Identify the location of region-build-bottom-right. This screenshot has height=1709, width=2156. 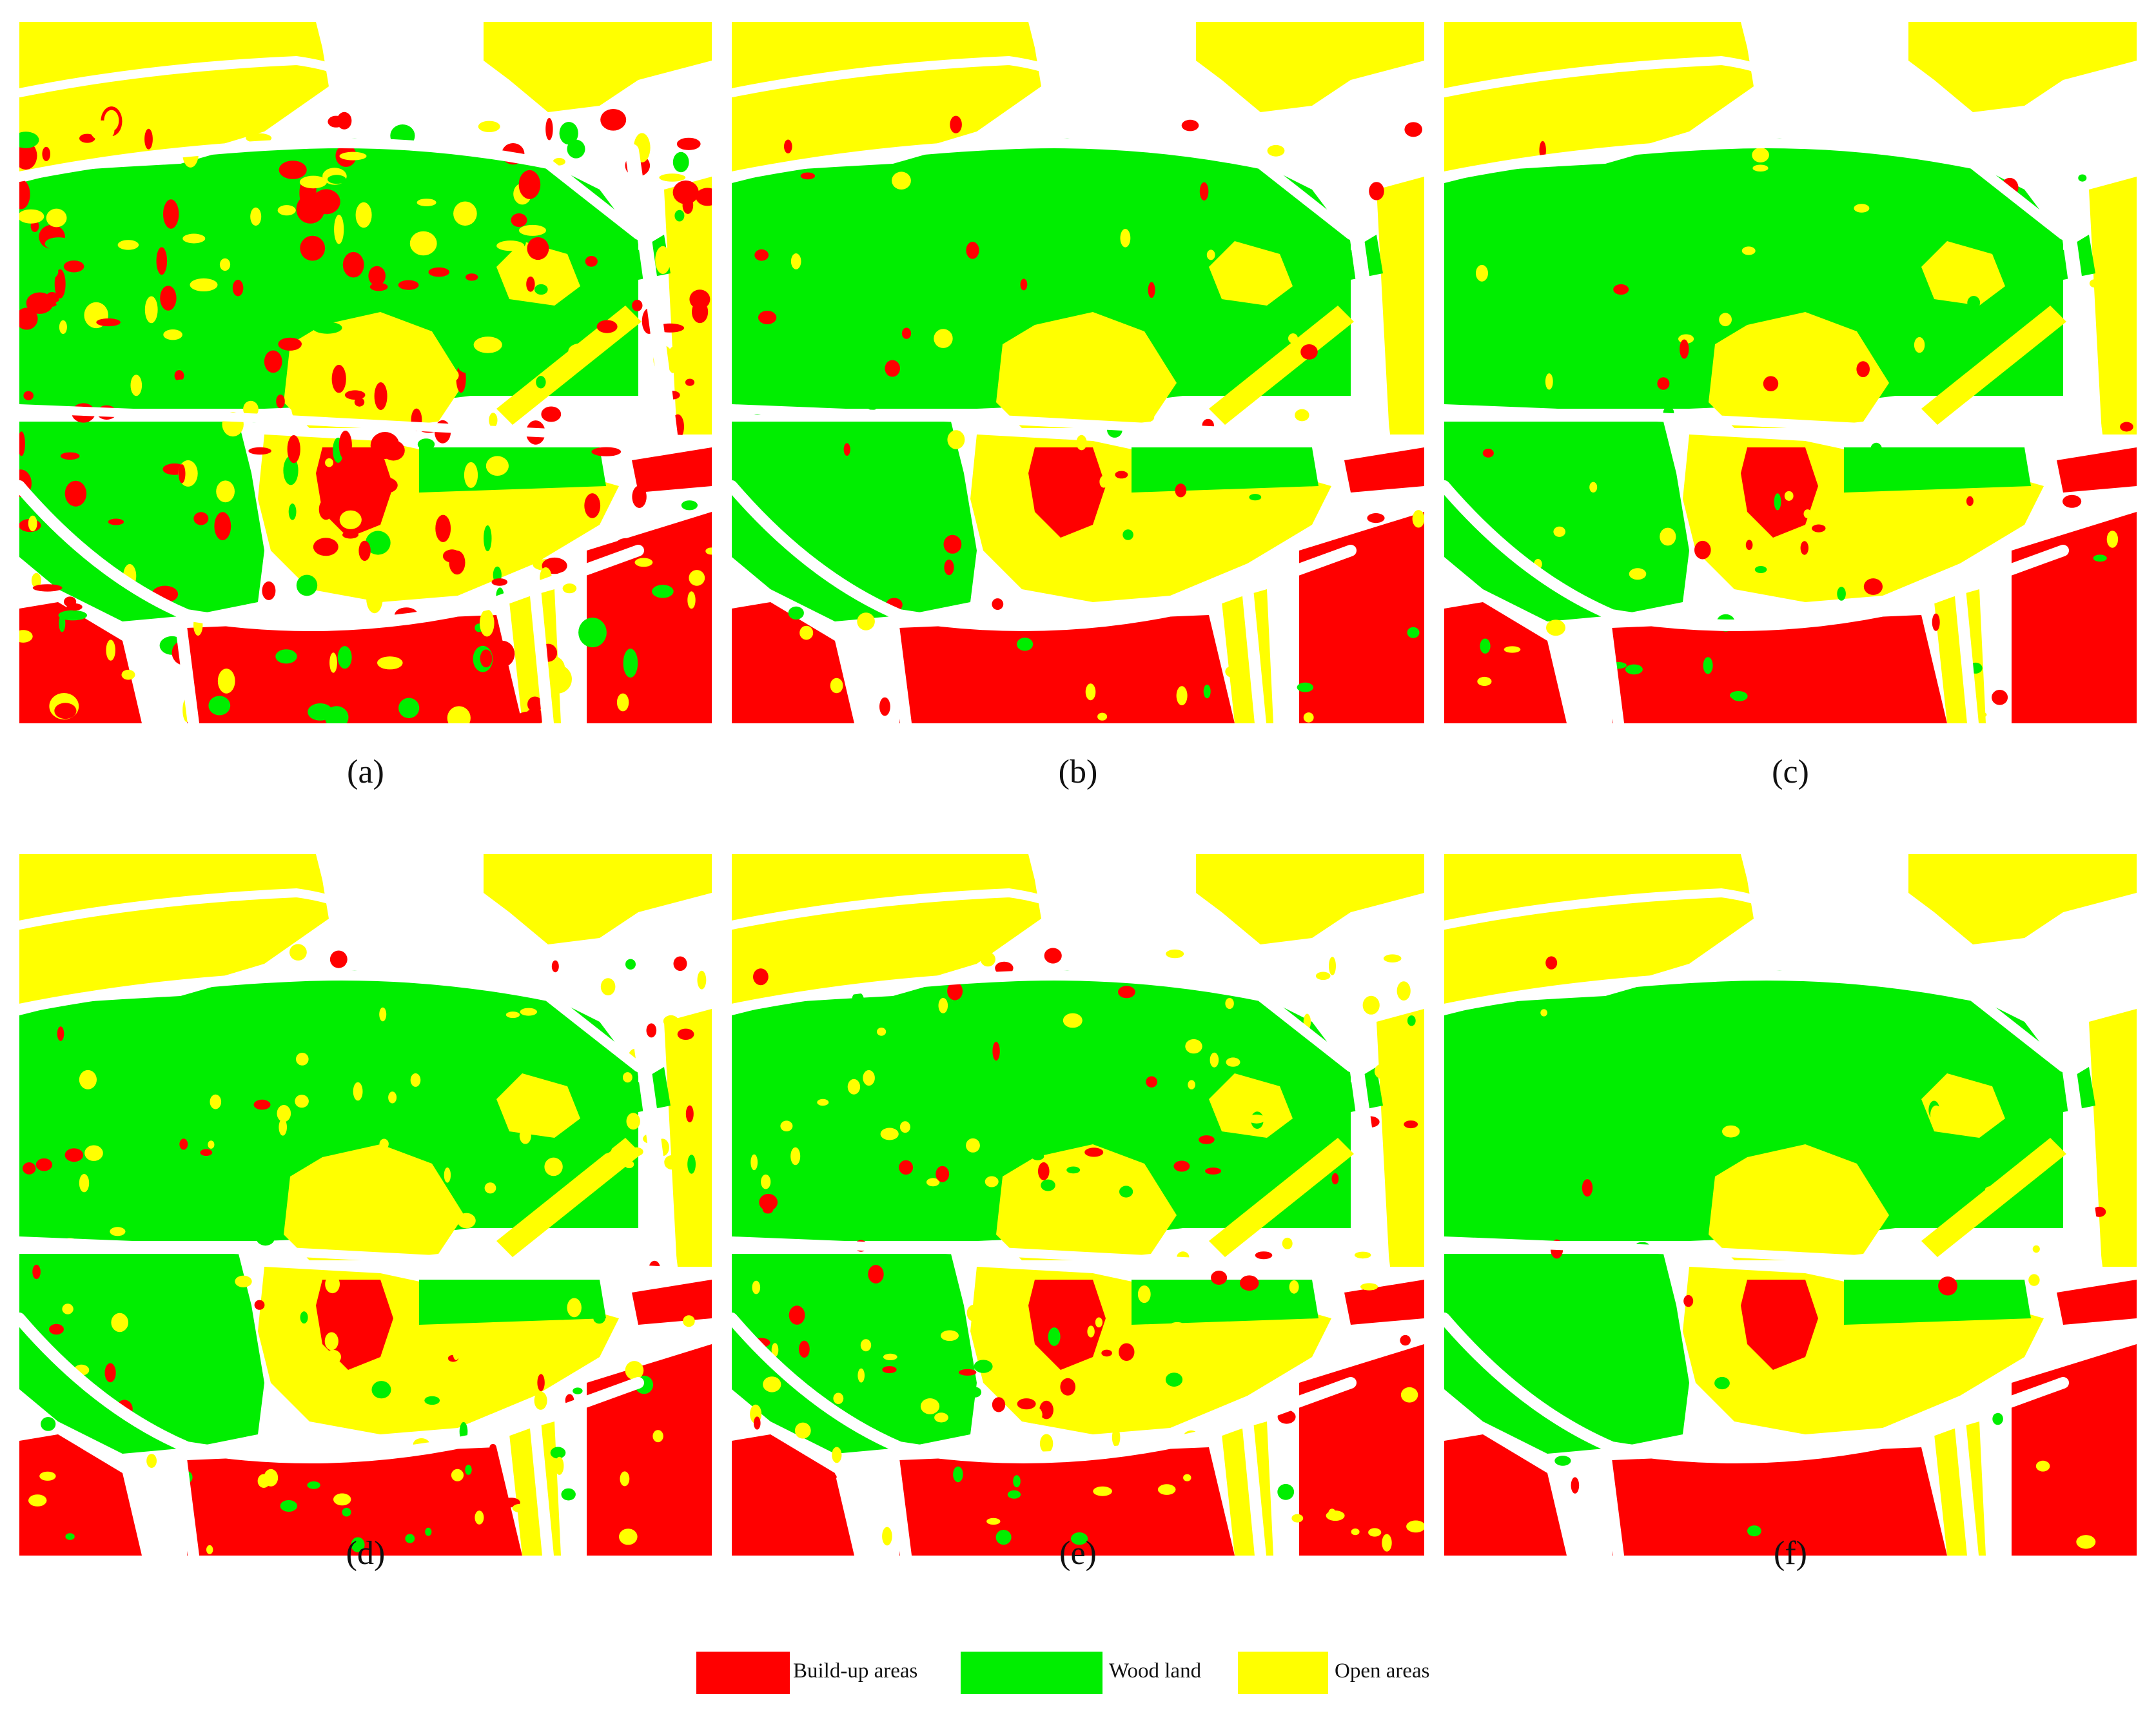
(1361, 1450).